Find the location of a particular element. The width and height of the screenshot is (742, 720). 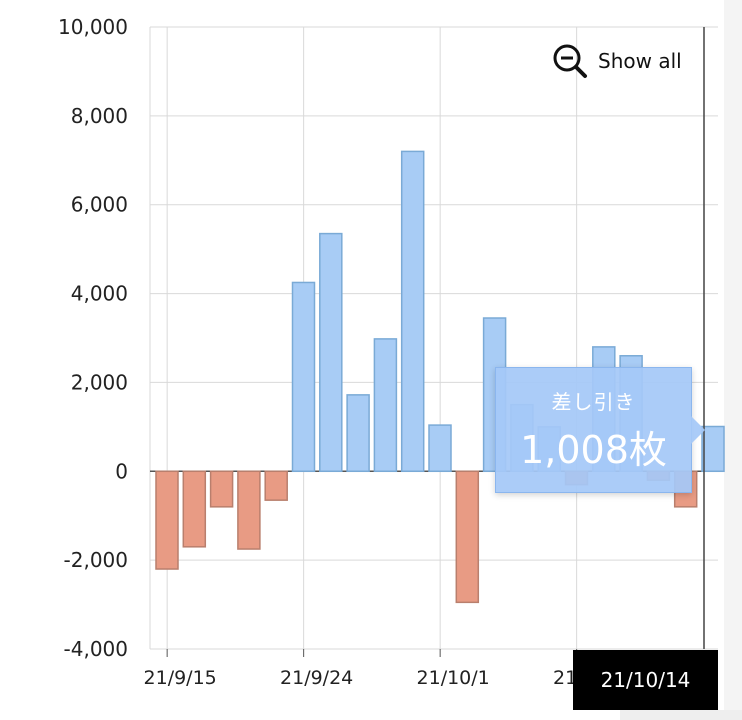

tooltip-arrow is located at coordinates (698, 430).